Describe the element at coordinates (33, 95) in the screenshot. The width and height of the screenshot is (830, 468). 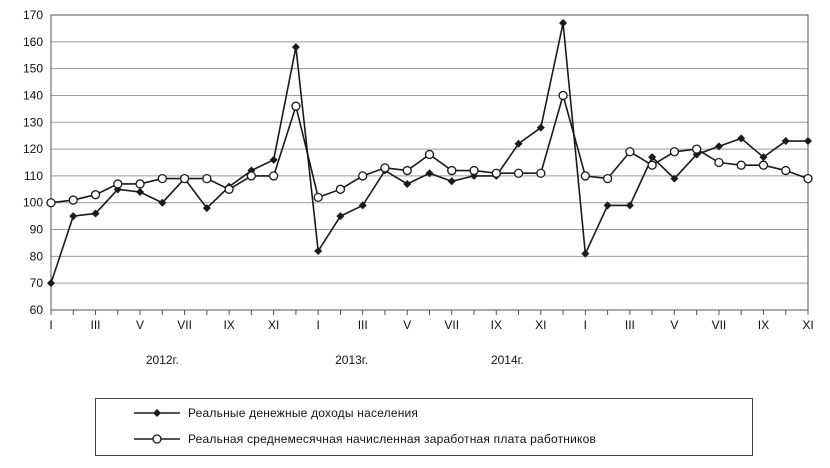
I see `y-tick-label: 140` at that location.